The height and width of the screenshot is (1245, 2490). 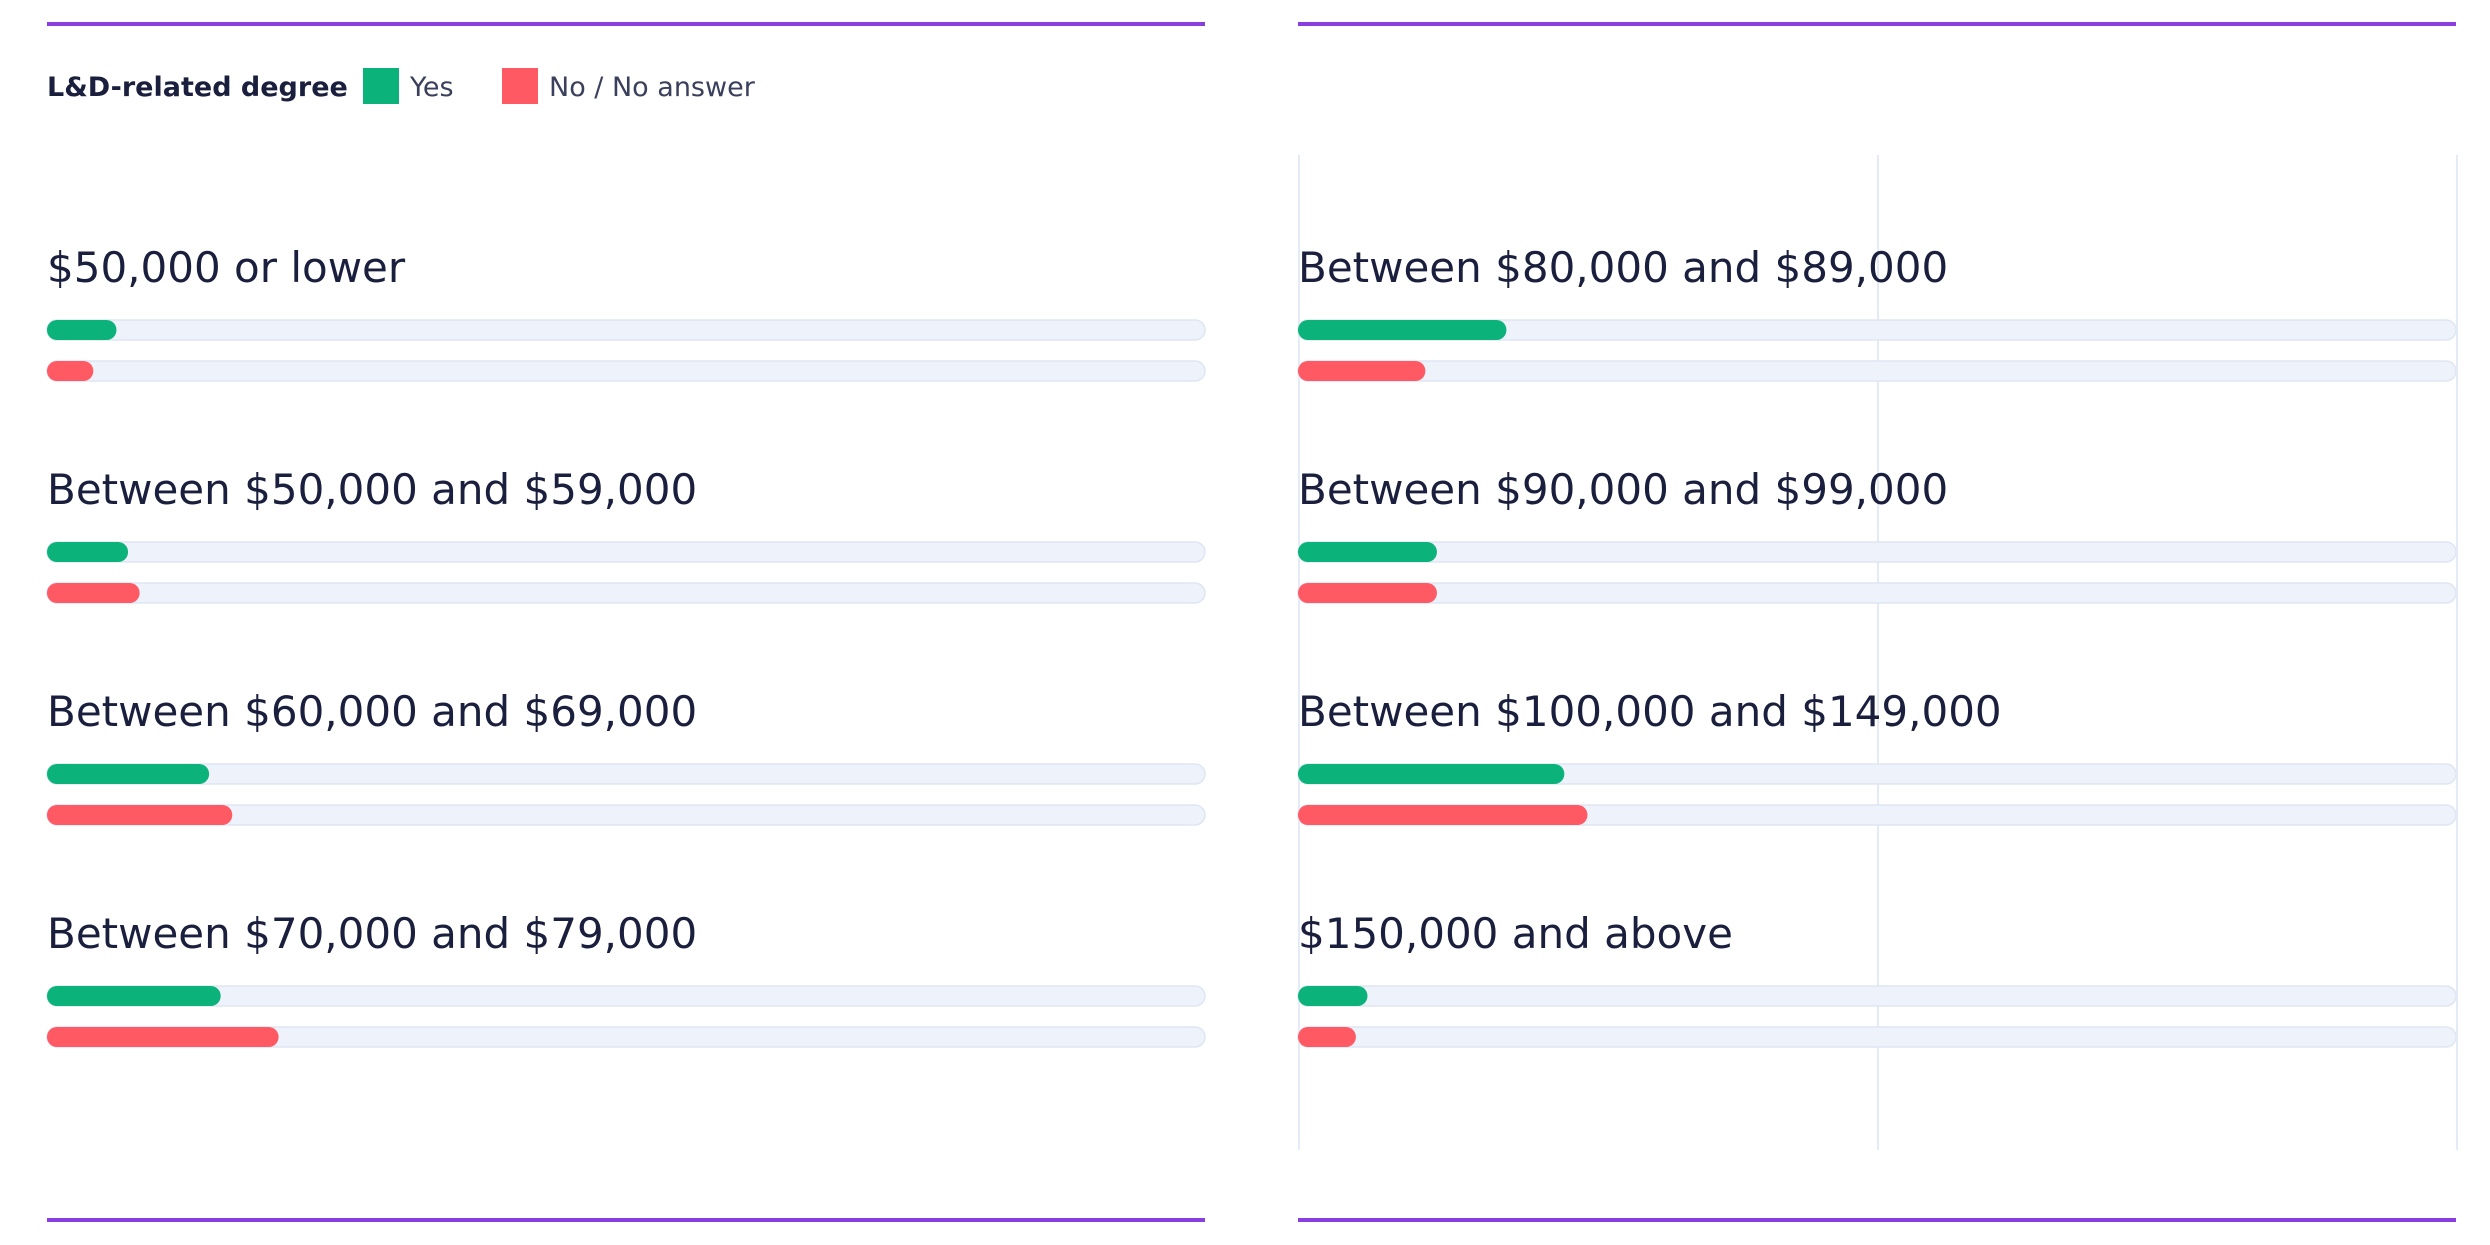 I want to click on category-label-between-50-000-and-59-000: Between $50,000 and $59,000, so click(x=372, y=489).